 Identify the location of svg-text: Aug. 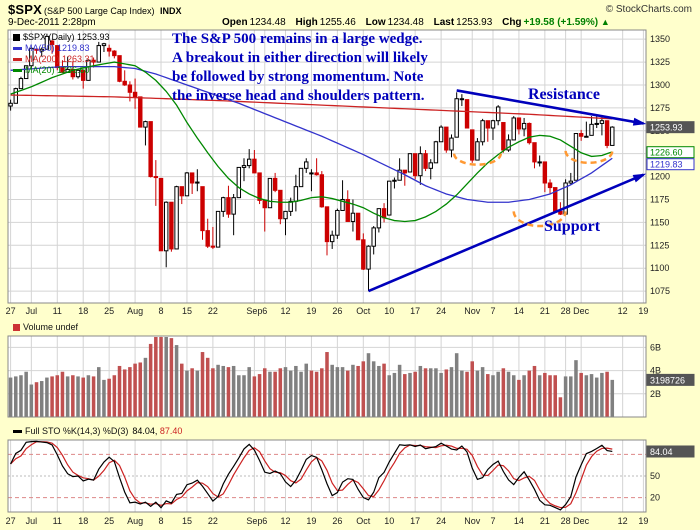
(135, 311).